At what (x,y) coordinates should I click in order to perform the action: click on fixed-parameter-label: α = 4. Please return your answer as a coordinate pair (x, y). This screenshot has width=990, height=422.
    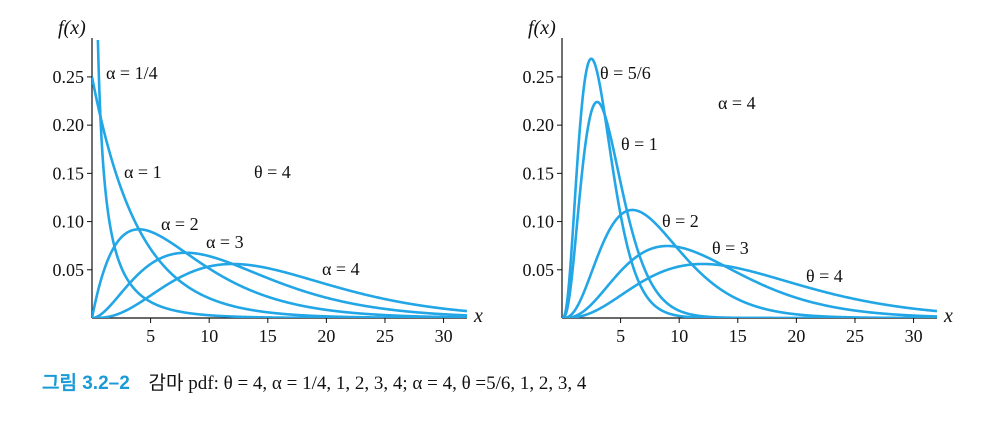
    Looking at the image, I should click on (737, 103).